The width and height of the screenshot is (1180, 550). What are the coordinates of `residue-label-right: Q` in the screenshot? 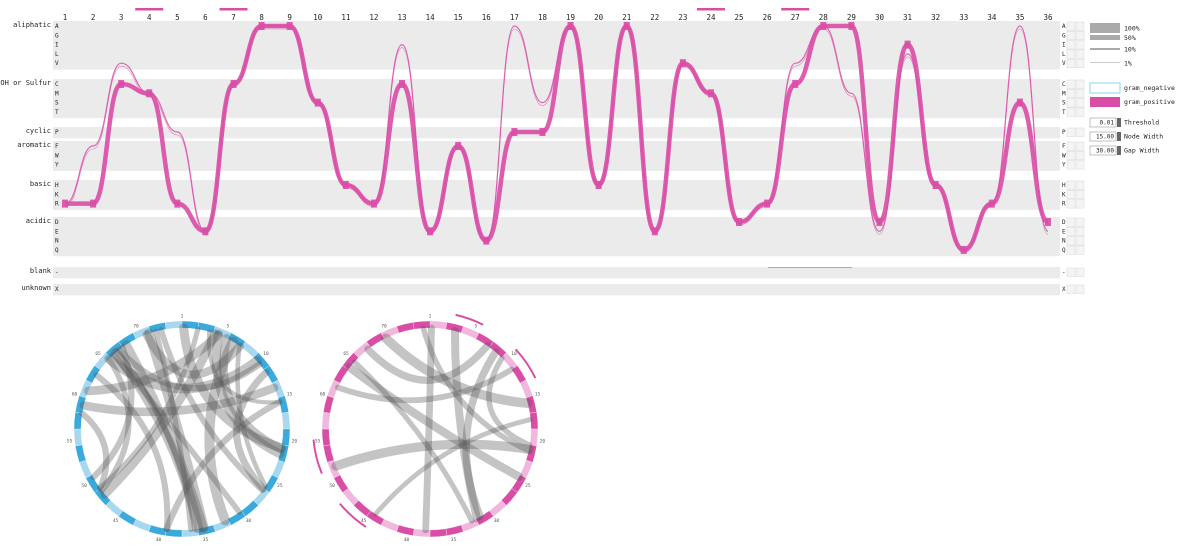 It's located at (1064, 250).